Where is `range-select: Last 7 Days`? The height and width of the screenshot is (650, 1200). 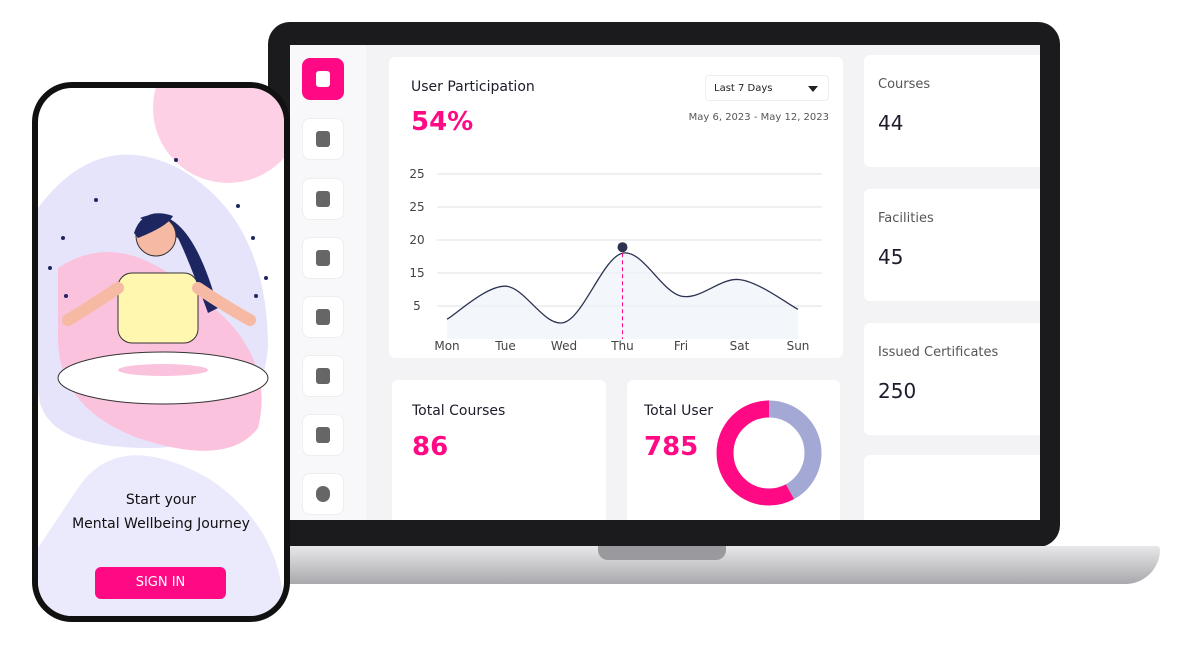
range-select: Last 7 Days is located at coordinates (767, 88).